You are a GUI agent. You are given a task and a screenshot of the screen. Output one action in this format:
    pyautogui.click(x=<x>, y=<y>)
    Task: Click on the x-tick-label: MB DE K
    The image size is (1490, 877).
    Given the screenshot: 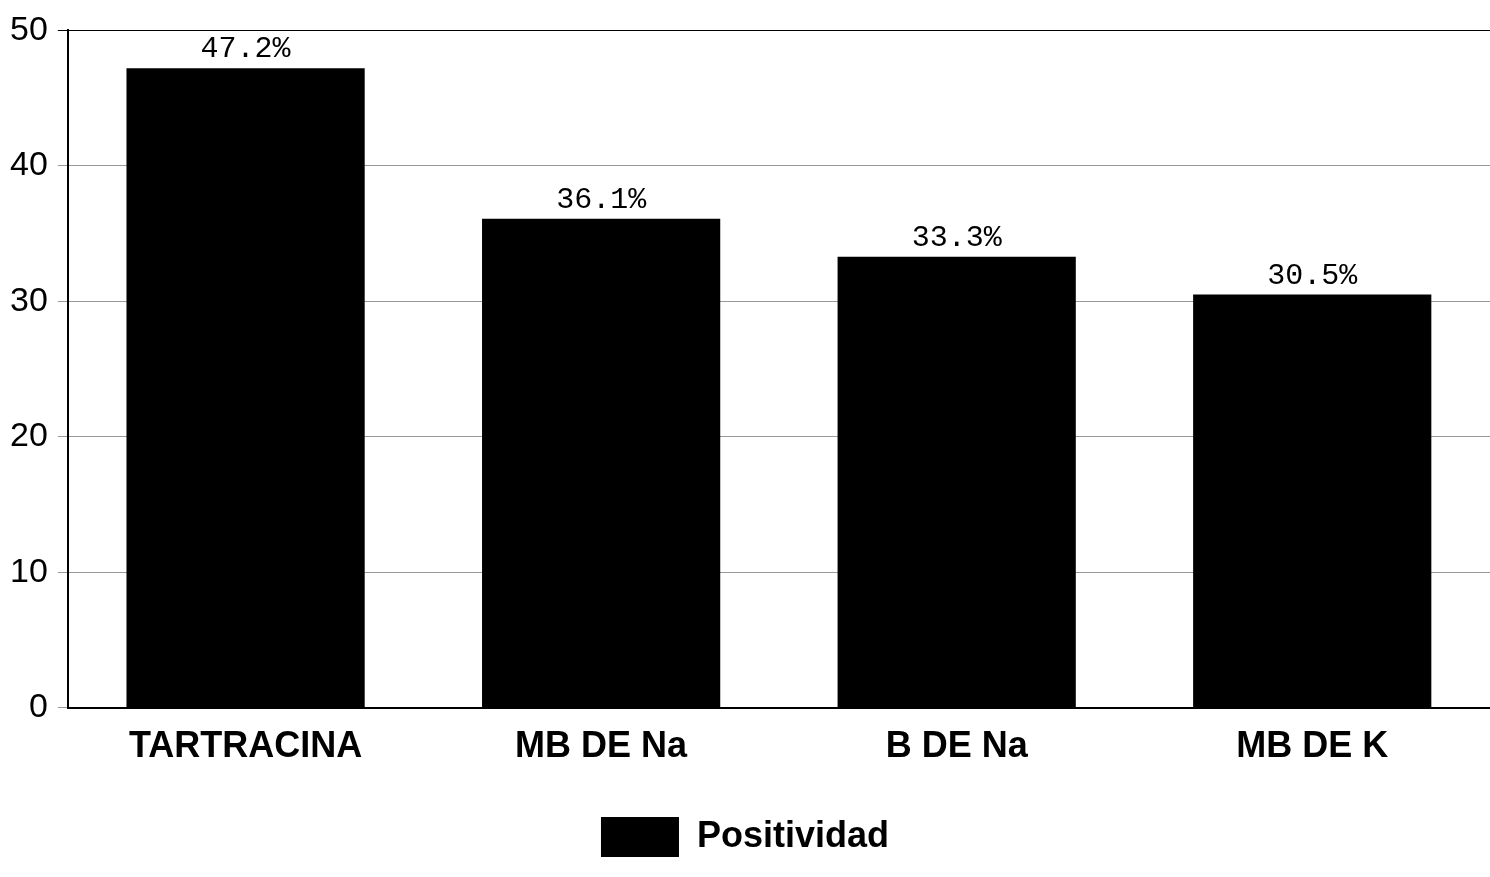 What is the action you would take?
    pyautogui.click(x=1312, y=745)
    